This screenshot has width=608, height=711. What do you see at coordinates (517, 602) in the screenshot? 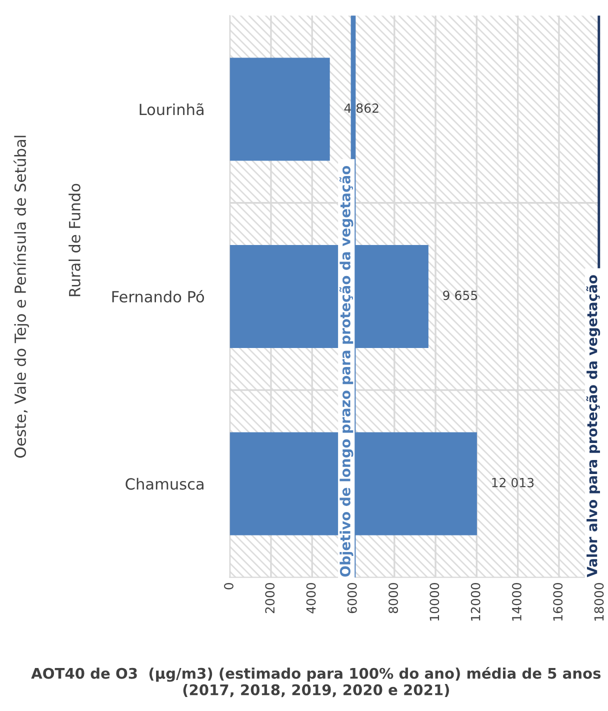
I see `x-tick-label: 14000` at bounding box center [517, 602].